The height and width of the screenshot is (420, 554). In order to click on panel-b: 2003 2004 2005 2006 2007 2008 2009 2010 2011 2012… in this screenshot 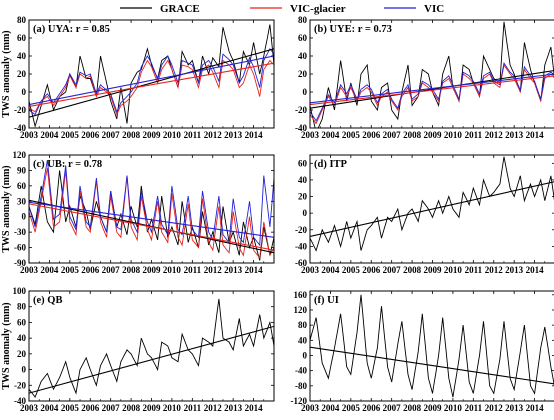, I will do `click(424, 77)`.